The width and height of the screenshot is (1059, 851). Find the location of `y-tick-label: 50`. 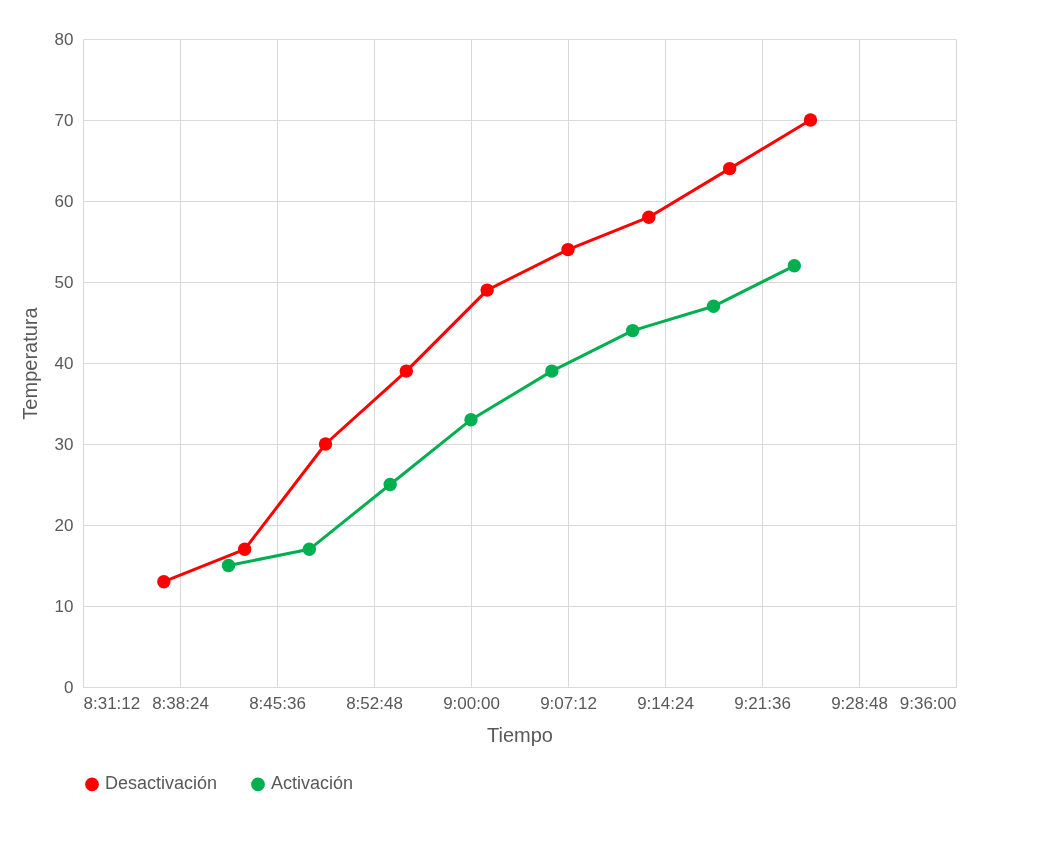

y-tick-label: 50 is located at coordinates (64, 282).